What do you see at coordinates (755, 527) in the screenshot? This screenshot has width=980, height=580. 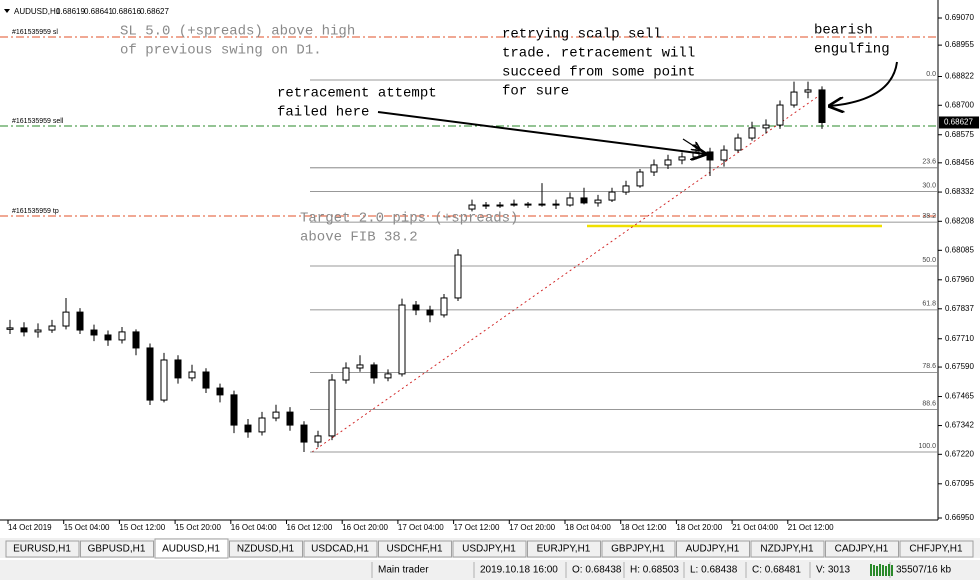 I see `time-label: 21 Oct 04:00` at bounding box center [755, 527].